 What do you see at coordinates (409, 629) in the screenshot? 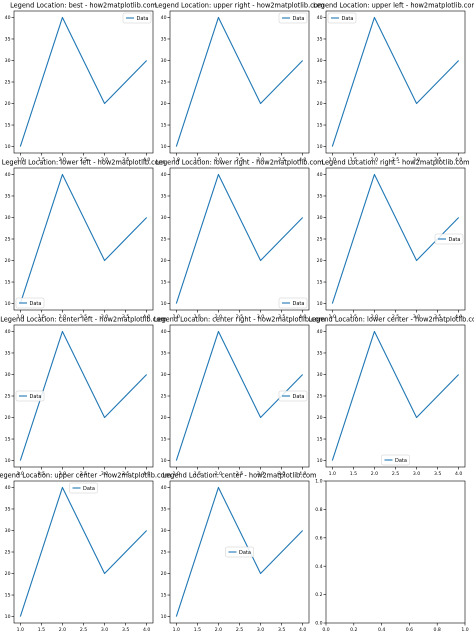
I see `x-tick-label: 0.6` at bounding box center [409, 629].